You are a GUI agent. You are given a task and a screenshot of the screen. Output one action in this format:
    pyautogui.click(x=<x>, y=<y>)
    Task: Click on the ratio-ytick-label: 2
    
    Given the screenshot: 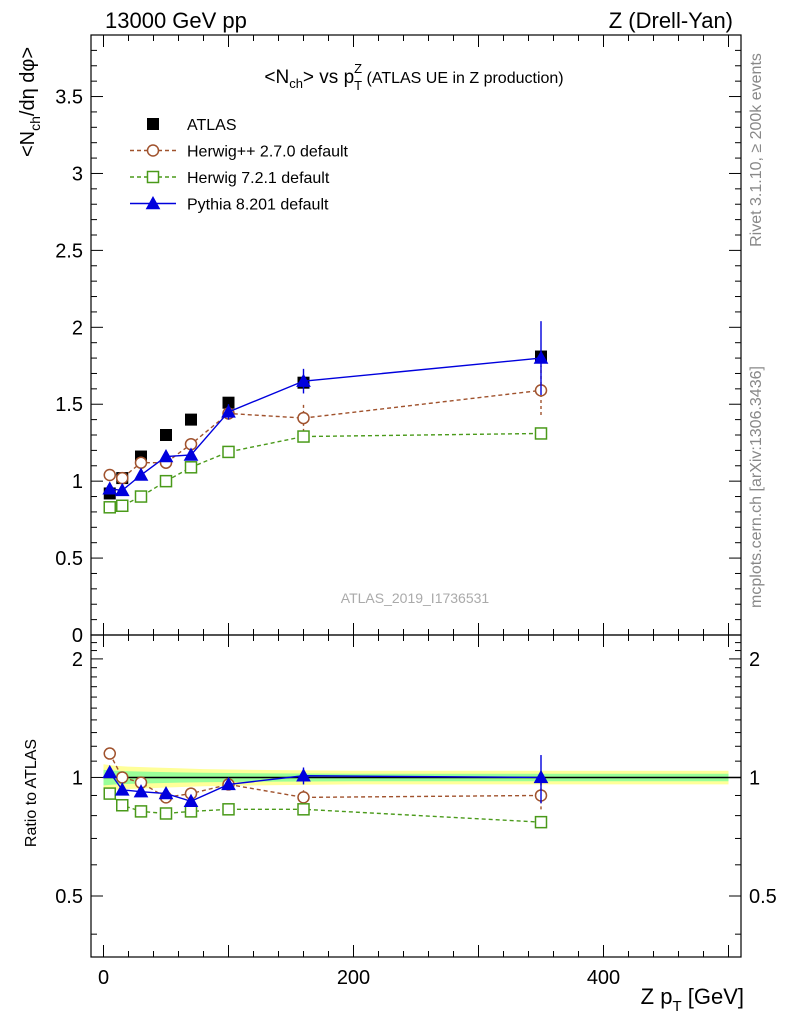 What is the action you would take?
    pyautogui.click(x=77, y=660)
    